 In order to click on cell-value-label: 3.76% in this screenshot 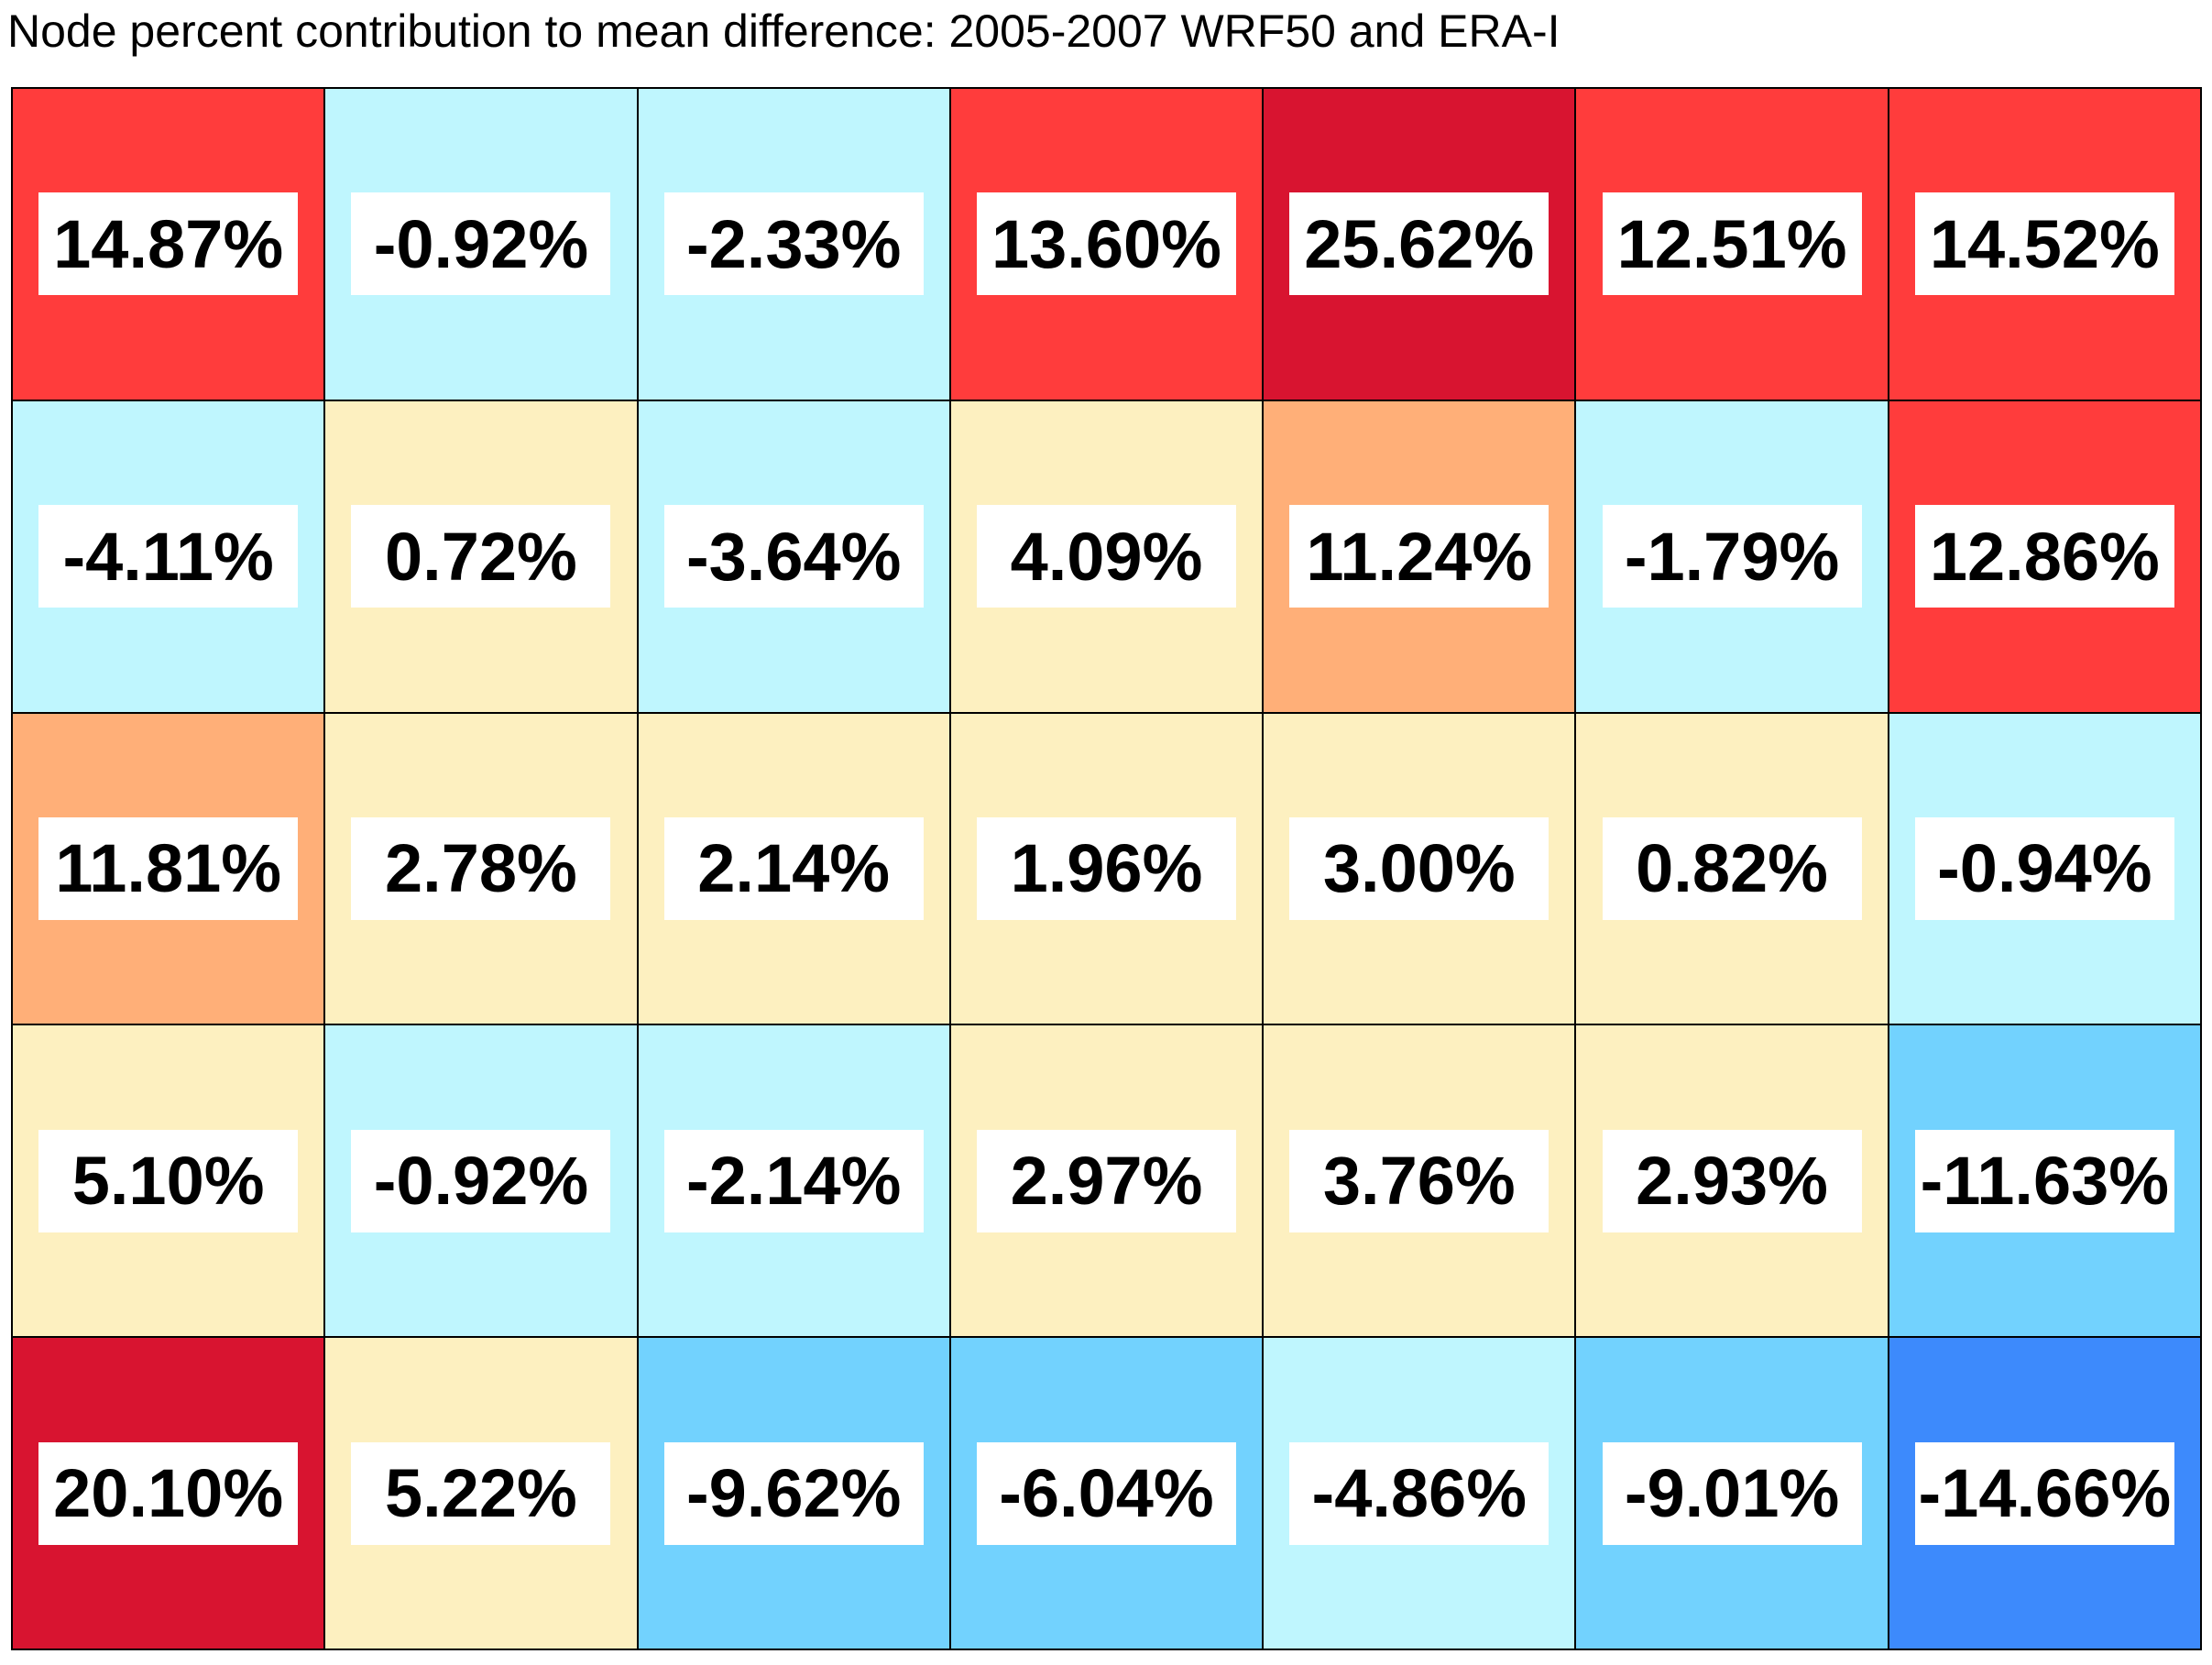, I will do `click(1419, 1180)`.